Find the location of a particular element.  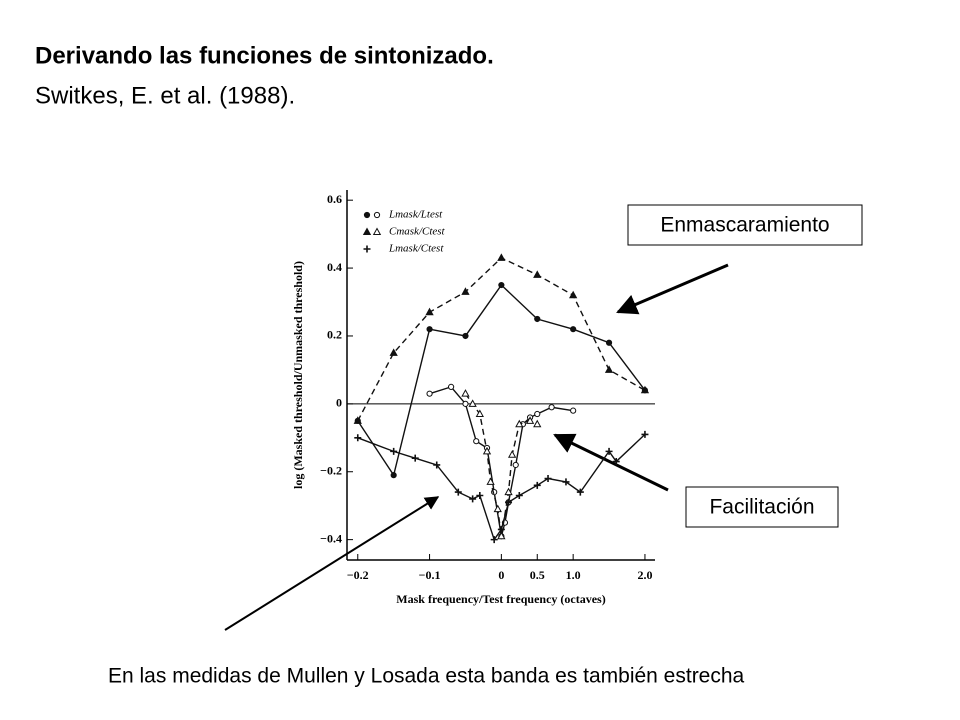

y-tick-label: 0 is located at coordinates (339, 403).